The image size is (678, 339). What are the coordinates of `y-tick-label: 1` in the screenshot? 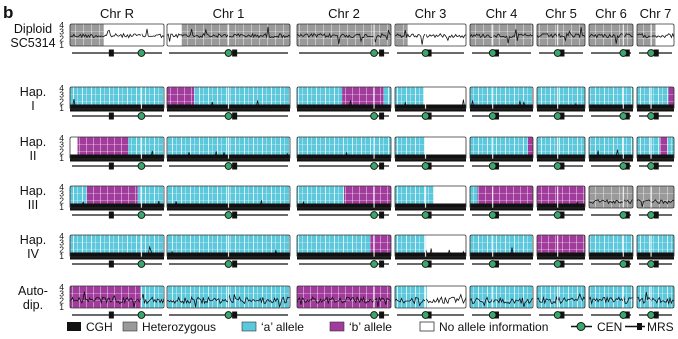 It's located at (61, 307).